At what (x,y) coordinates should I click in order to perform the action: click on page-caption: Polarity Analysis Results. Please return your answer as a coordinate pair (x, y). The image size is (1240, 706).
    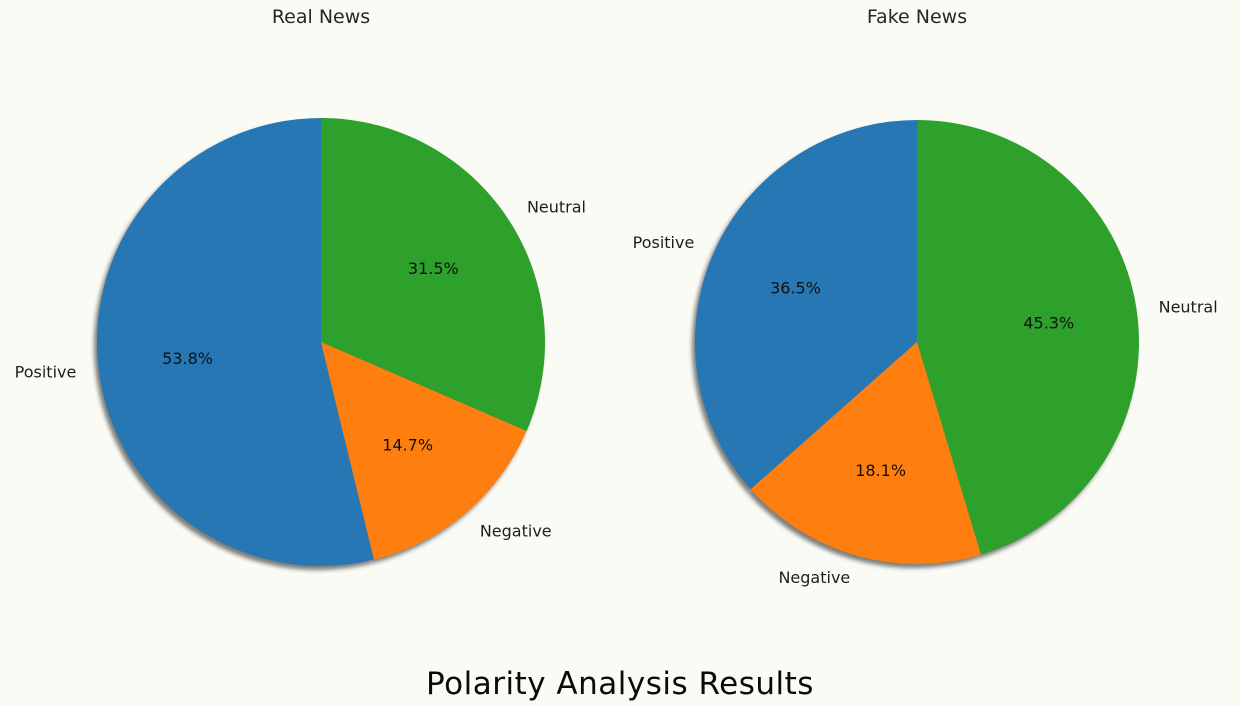
    Looking at the image, I should click on (620, 684).